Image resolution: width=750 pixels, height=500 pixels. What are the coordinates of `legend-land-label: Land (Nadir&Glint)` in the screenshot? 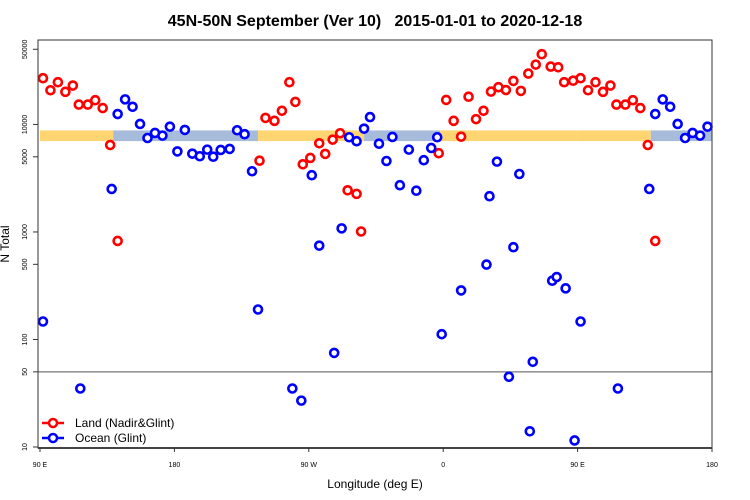 It's located at (124, 423).